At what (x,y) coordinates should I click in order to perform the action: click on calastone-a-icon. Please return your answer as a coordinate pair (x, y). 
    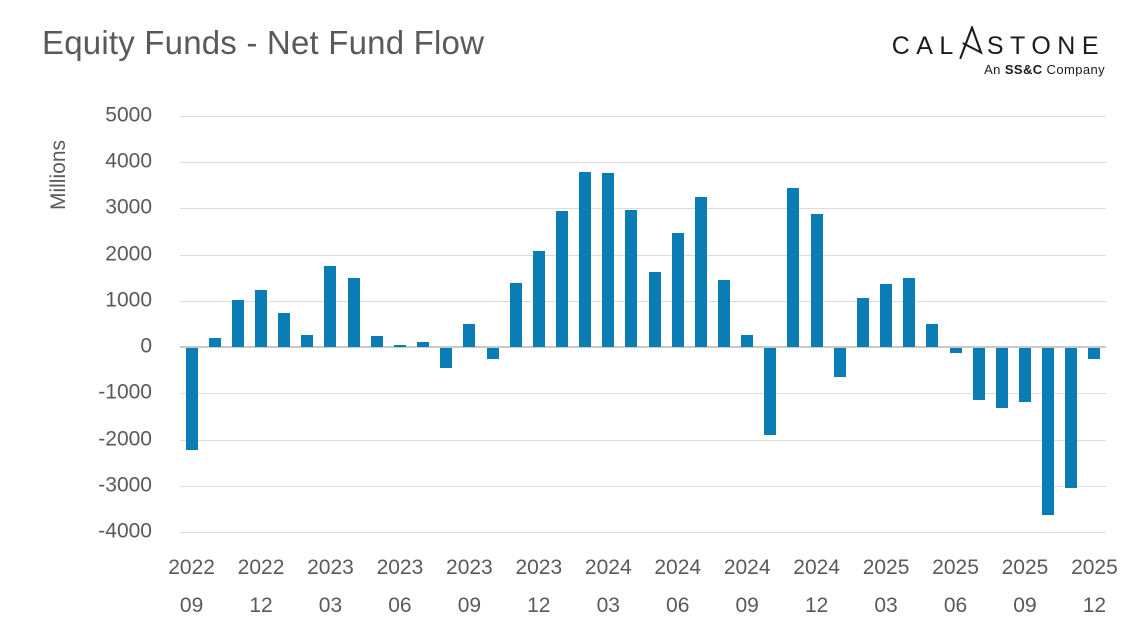
    Looking at the image, I should click on (971, 42).